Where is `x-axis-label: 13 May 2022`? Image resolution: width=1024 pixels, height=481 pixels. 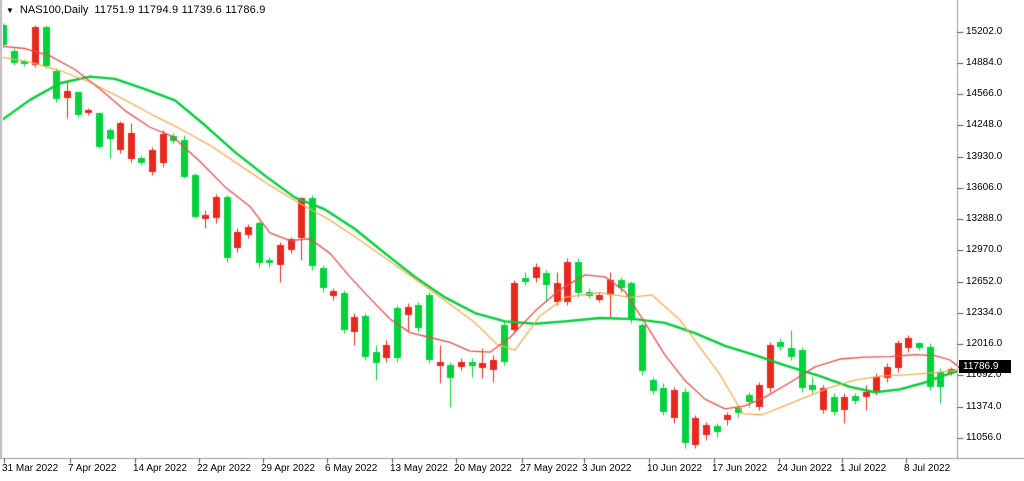
x-axis-label: 13 May 2022 is located at coordinates (419, 468).